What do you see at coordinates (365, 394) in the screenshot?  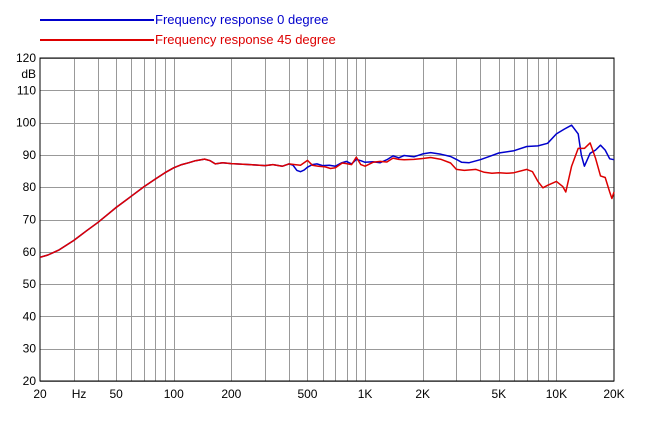 I see `x-tick-label: 1K` at bounding box center [365, 394].